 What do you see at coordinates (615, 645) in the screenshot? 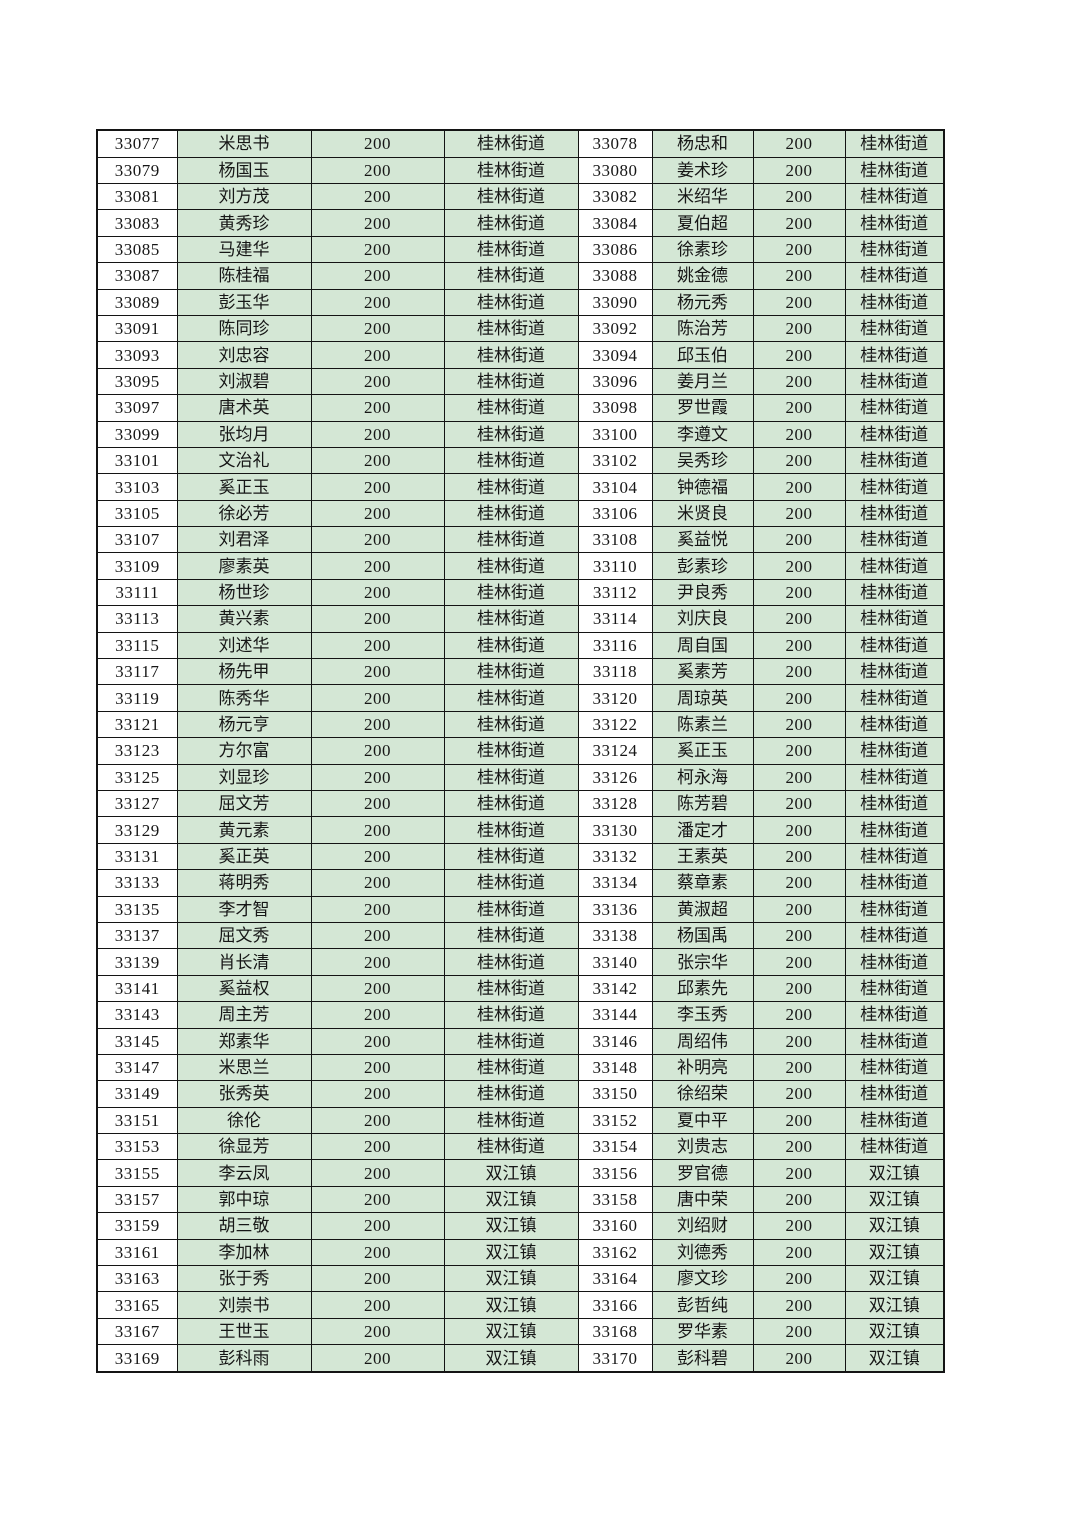
I see `cell-serial-number: 33116` at bounding box center [615, 645].